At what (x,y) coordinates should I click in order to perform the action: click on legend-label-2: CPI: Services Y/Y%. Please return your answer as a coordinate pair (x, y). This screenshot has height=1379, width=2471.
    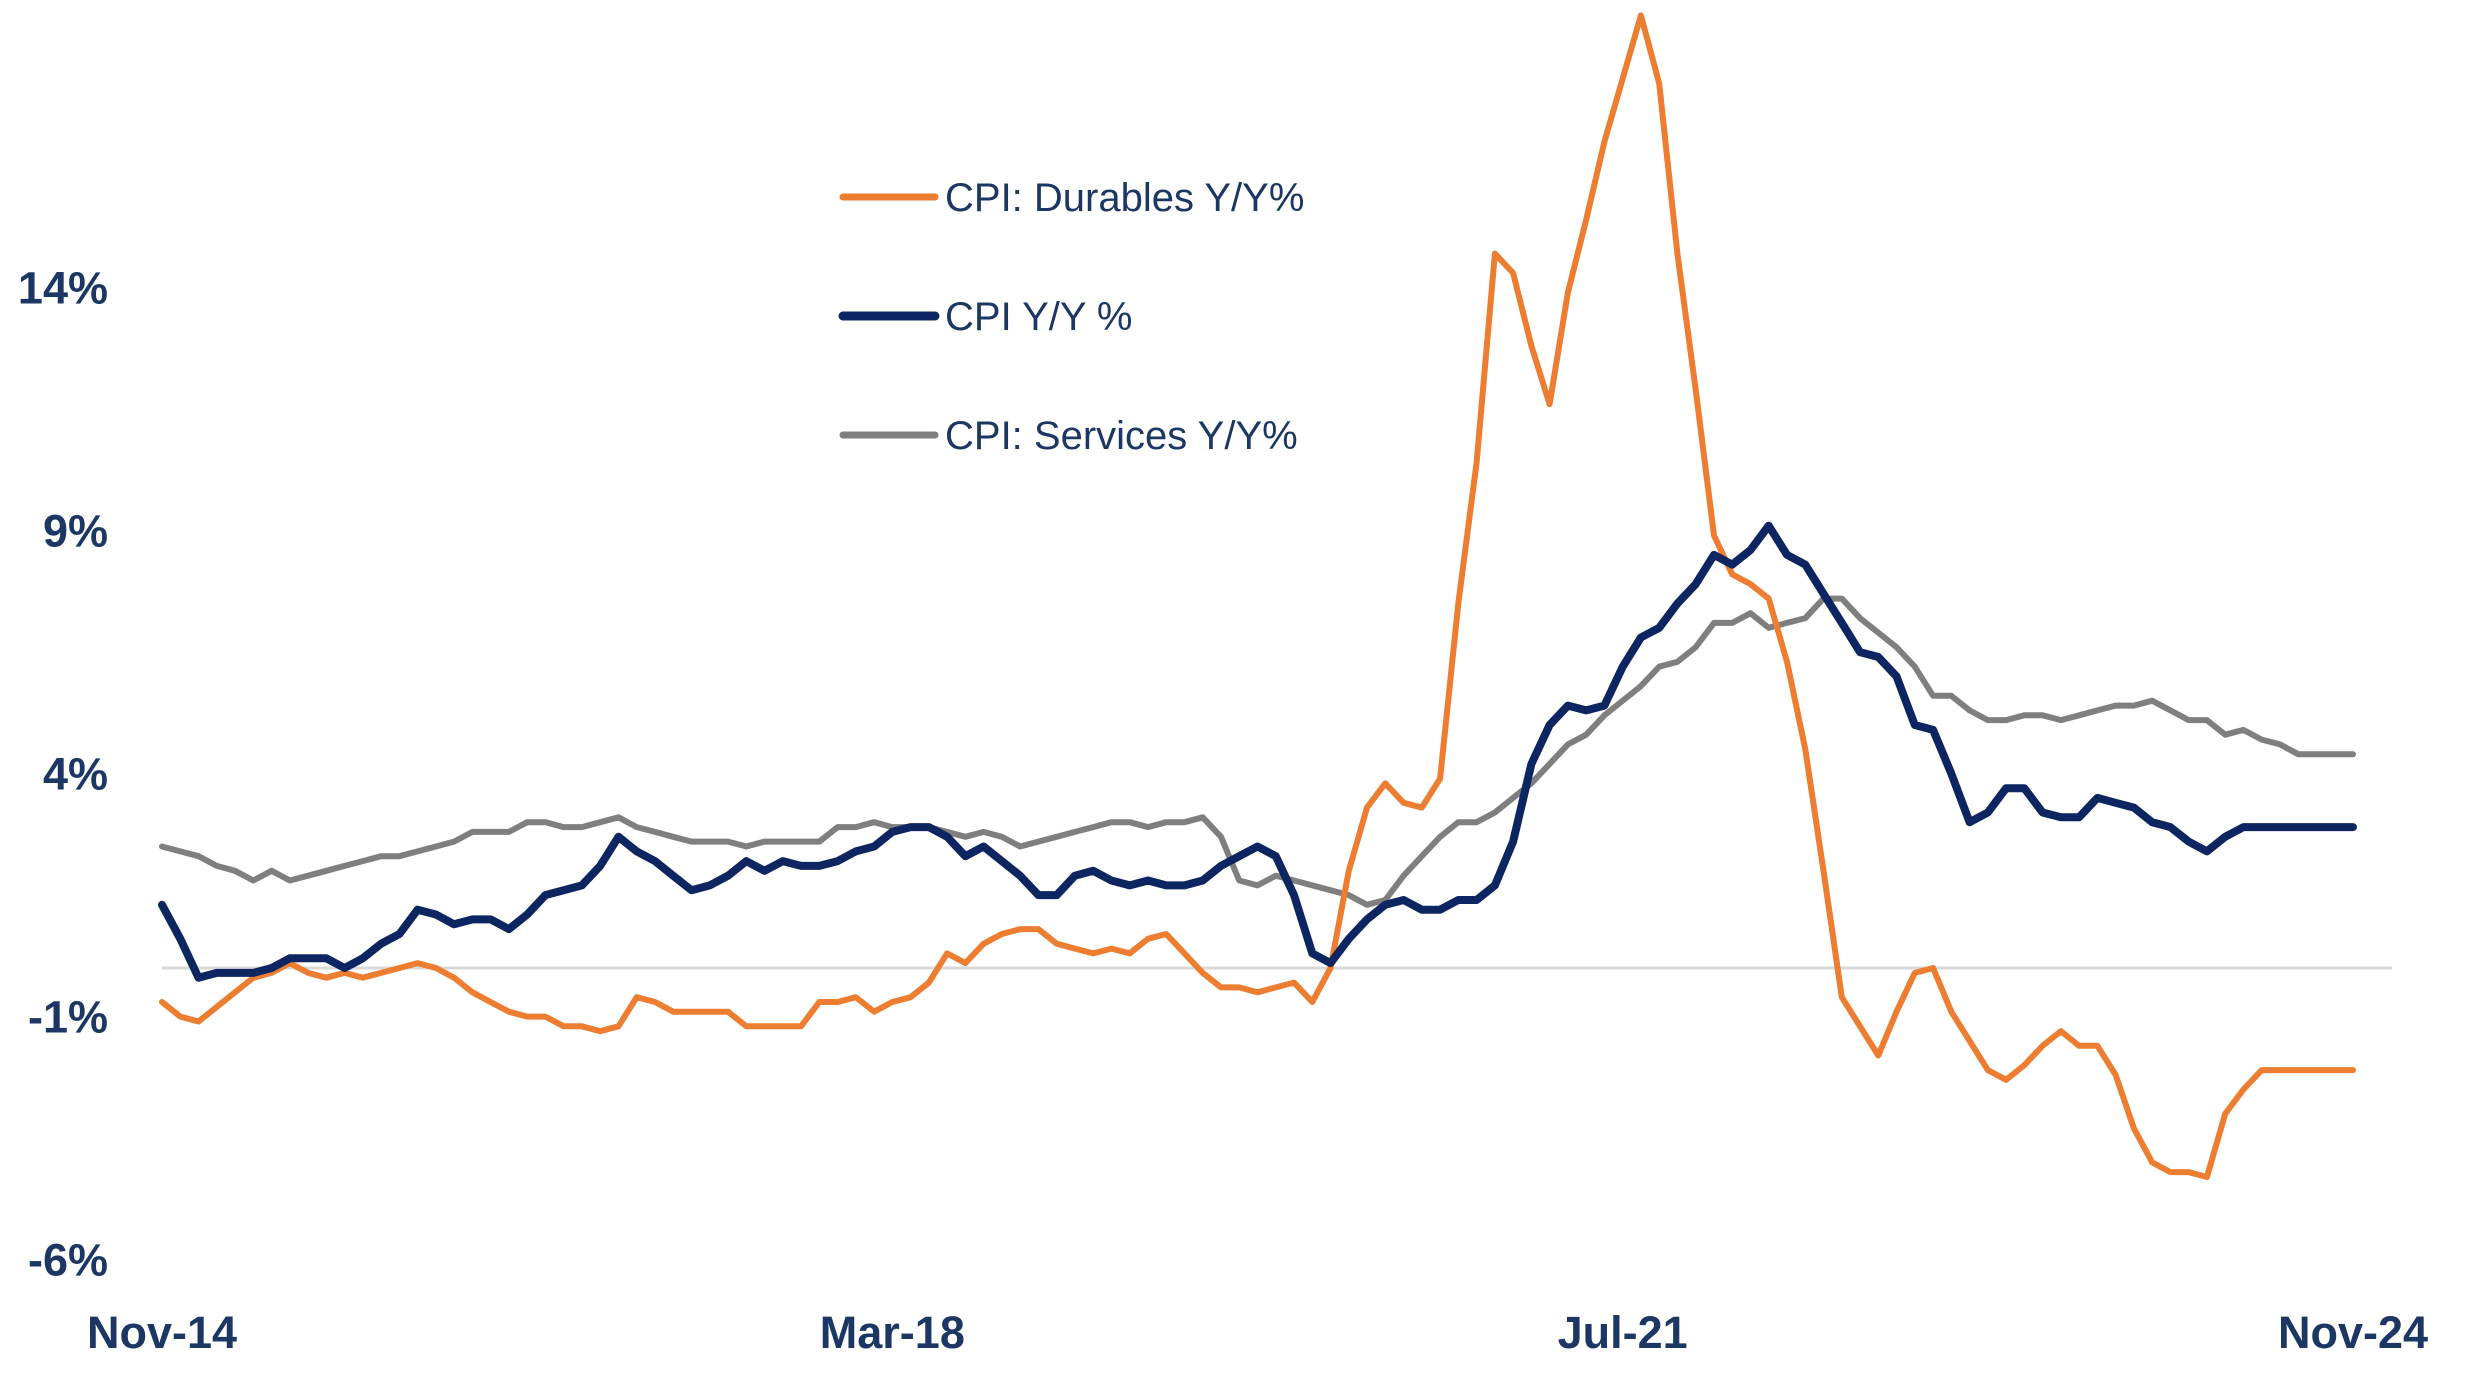
    Looking at the image, I should click on (1121, 436).